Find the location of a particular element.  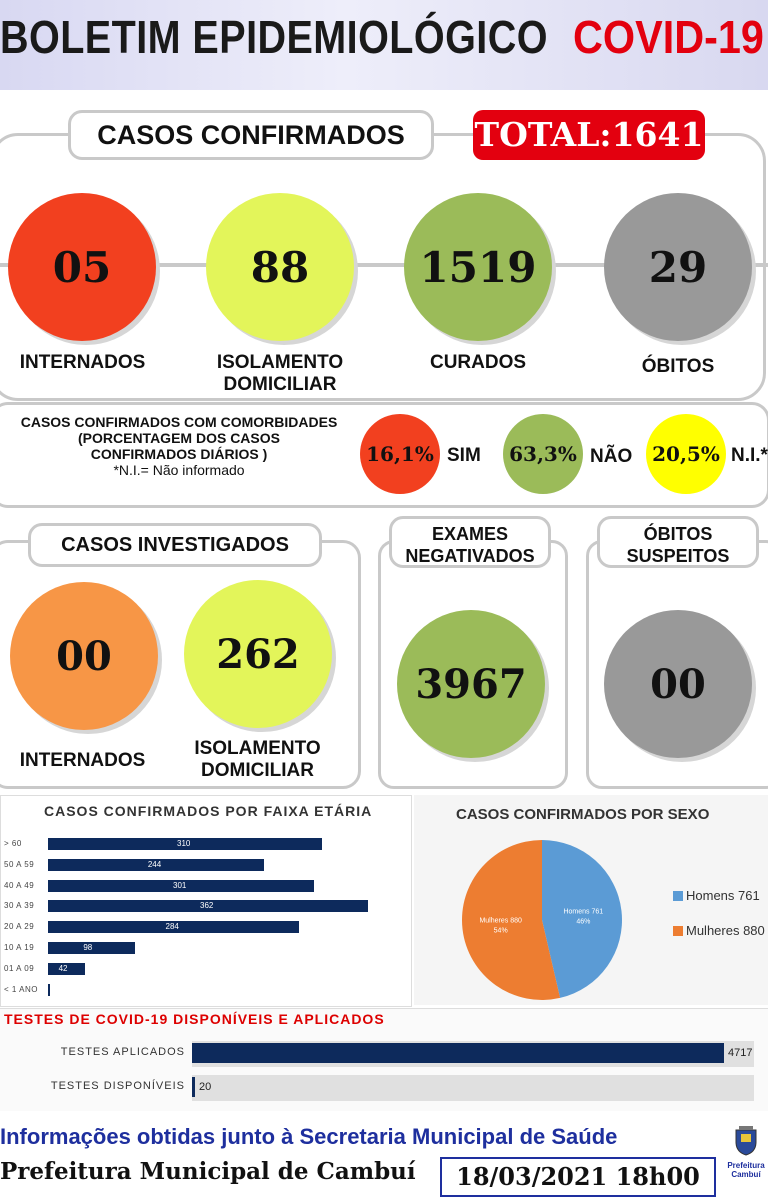

age-chart-title: CASOS CONFIRMADOS POR FAIXA ETÁRIA is located at coordinates (208, 811).